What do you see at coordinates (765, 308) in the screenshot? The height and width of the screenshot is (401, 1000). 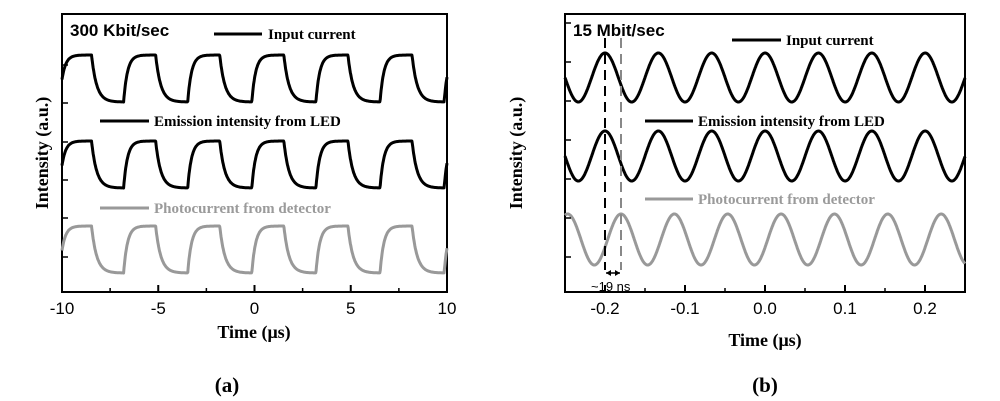 I see `x-tick-label-b-3: 0.0` at bounding box center [765, 308].